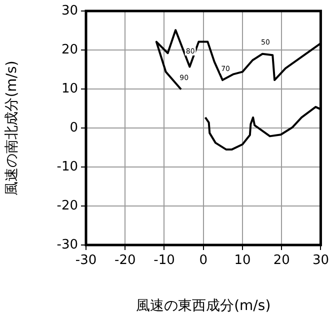 Image resolution: width=332 pixels, height=319 pixels. I want to click on x-axis-title: 風速の東西成分(m/s), so click(203, 306).